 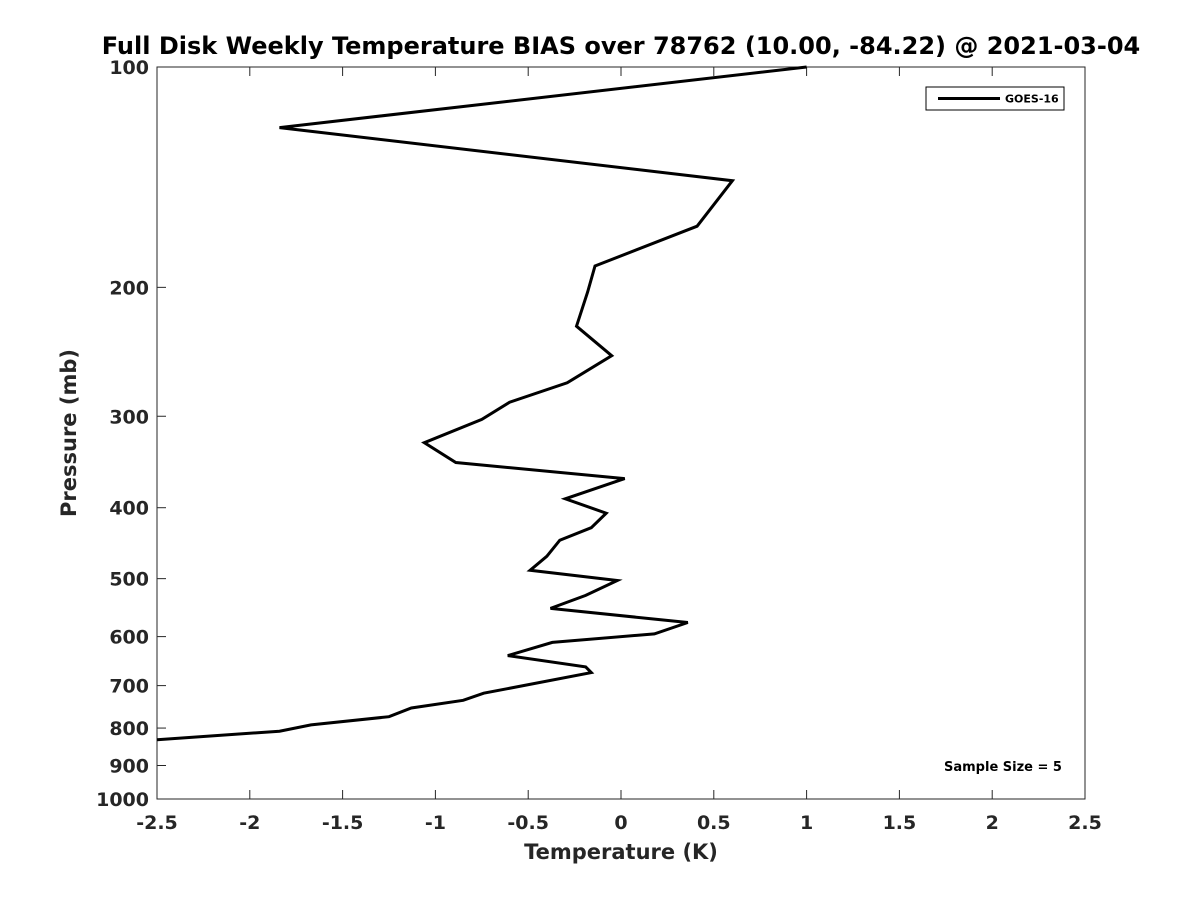 What do you see at coordinates (806, 823) in the screenshot?
I see `x-tick-label: 1` at bounding box center [806, 823].